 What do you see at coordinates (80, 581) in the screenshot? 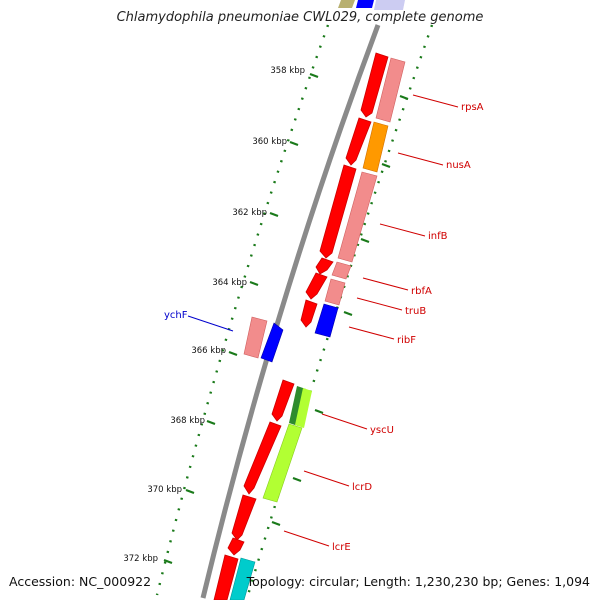
I see `accession-text: Accession: NC_000922` at bounding box center [80, 581].